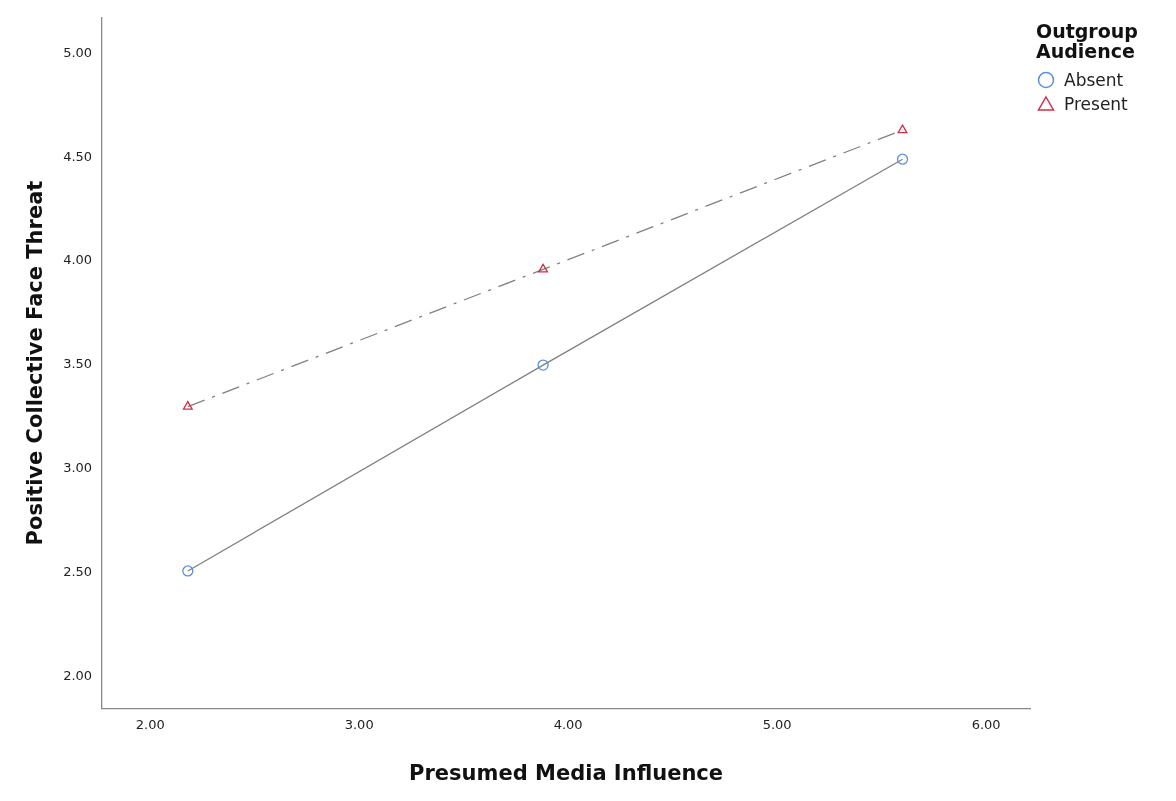 This screenshot has height=801, width=1176. What do you see at coordinates (78, 676) in the screenshot?
I see `y-tick-label: 2.00` at bounding box center [78, 676].